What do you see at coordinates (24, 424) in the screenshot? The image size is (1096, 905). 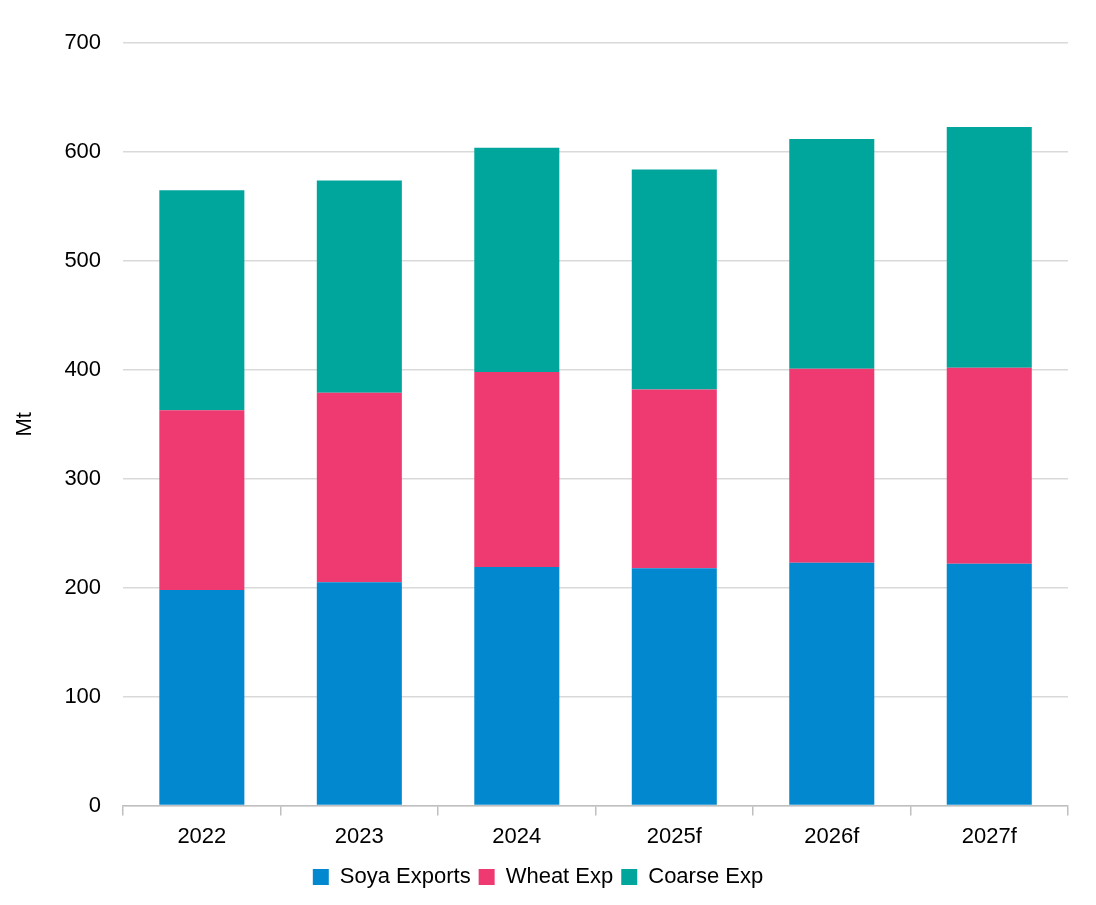 I see `y-axis-title: Mt` at bounding box center [24, 424].